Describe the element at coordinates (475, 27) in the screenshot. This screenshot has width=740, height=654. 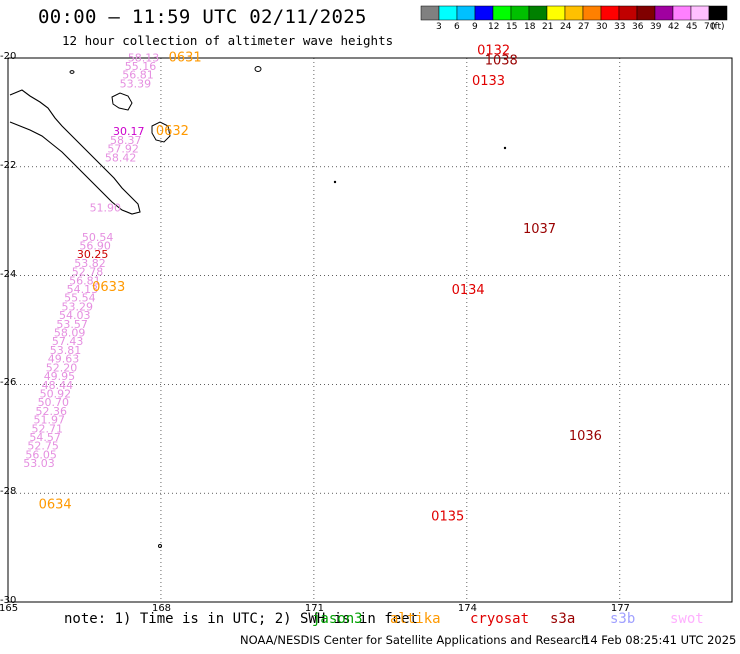
I see `colorbar-label: 9` at that location.